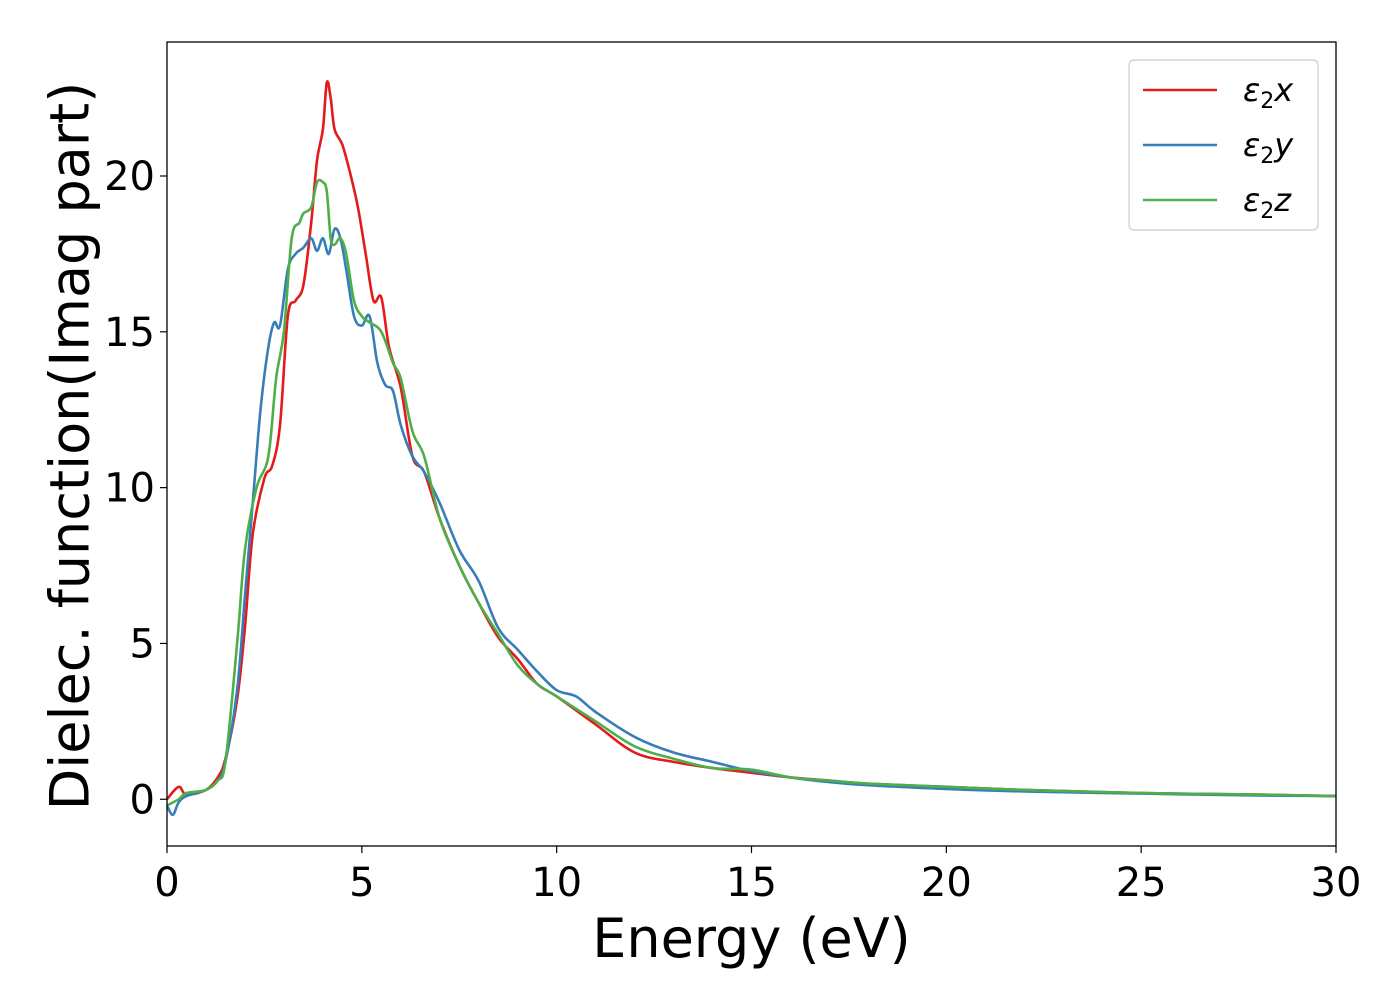  Describe the element at coordinates (361, 883) in the screenshot. I see `x-tick-label: 5` at that location.